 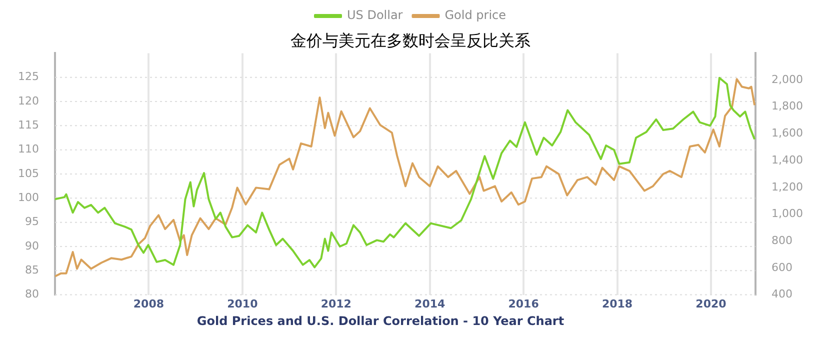 What do you see at coordinates (711, 303) in the screenshot?
I see `x-tick-label: 2020` at bounding box center [711, 303].